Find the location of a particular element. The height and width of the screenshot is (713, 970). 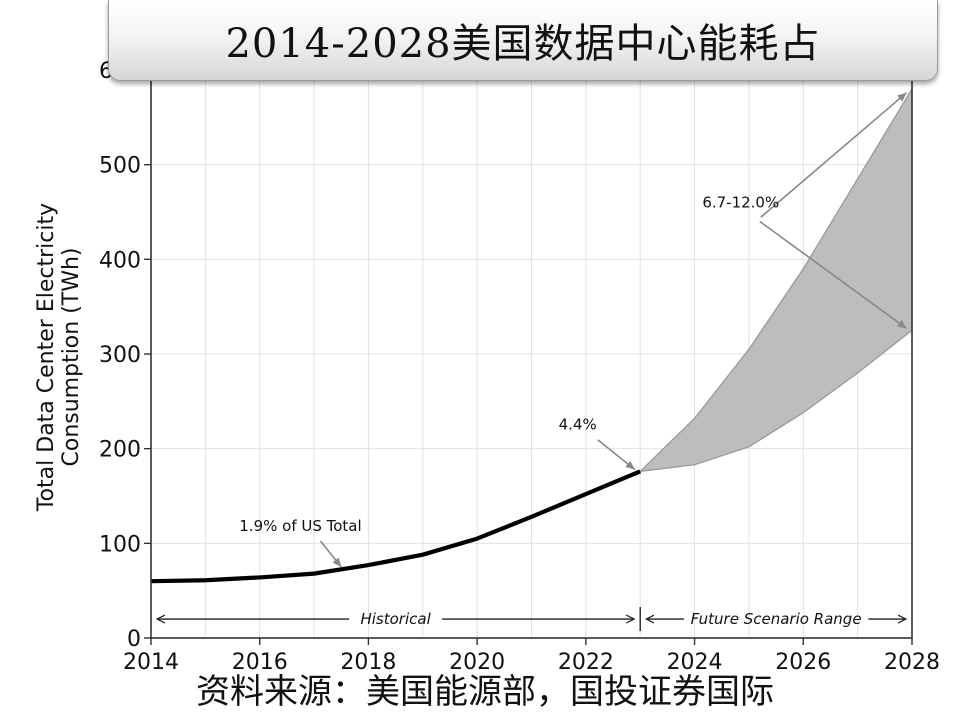

x-tick-label: 2026 is located at coordinates (803, 662).